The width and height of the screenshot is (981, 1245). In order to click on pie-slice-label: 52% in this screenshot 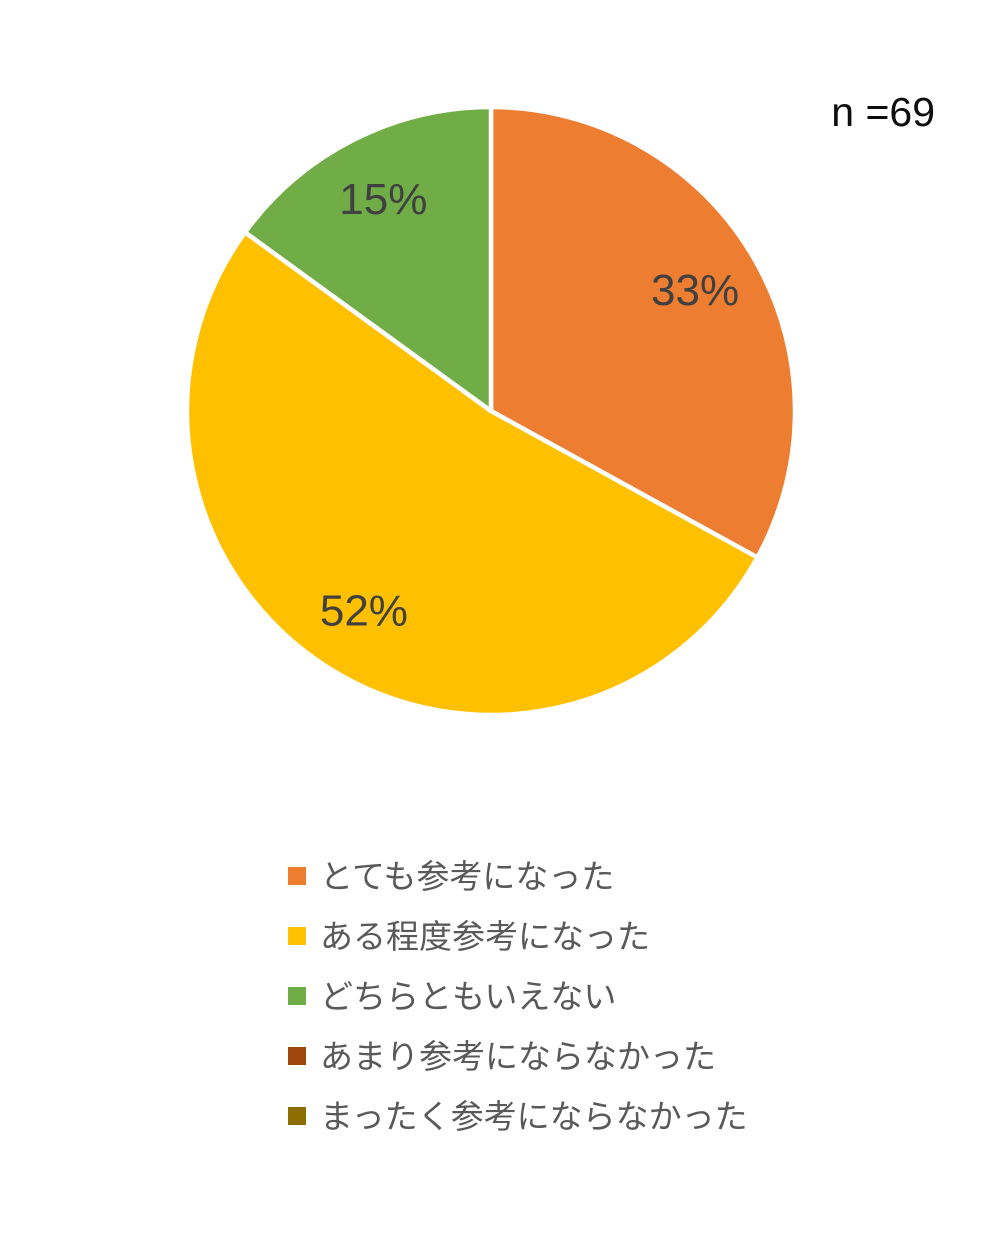, I will do `click(364, 611)`.